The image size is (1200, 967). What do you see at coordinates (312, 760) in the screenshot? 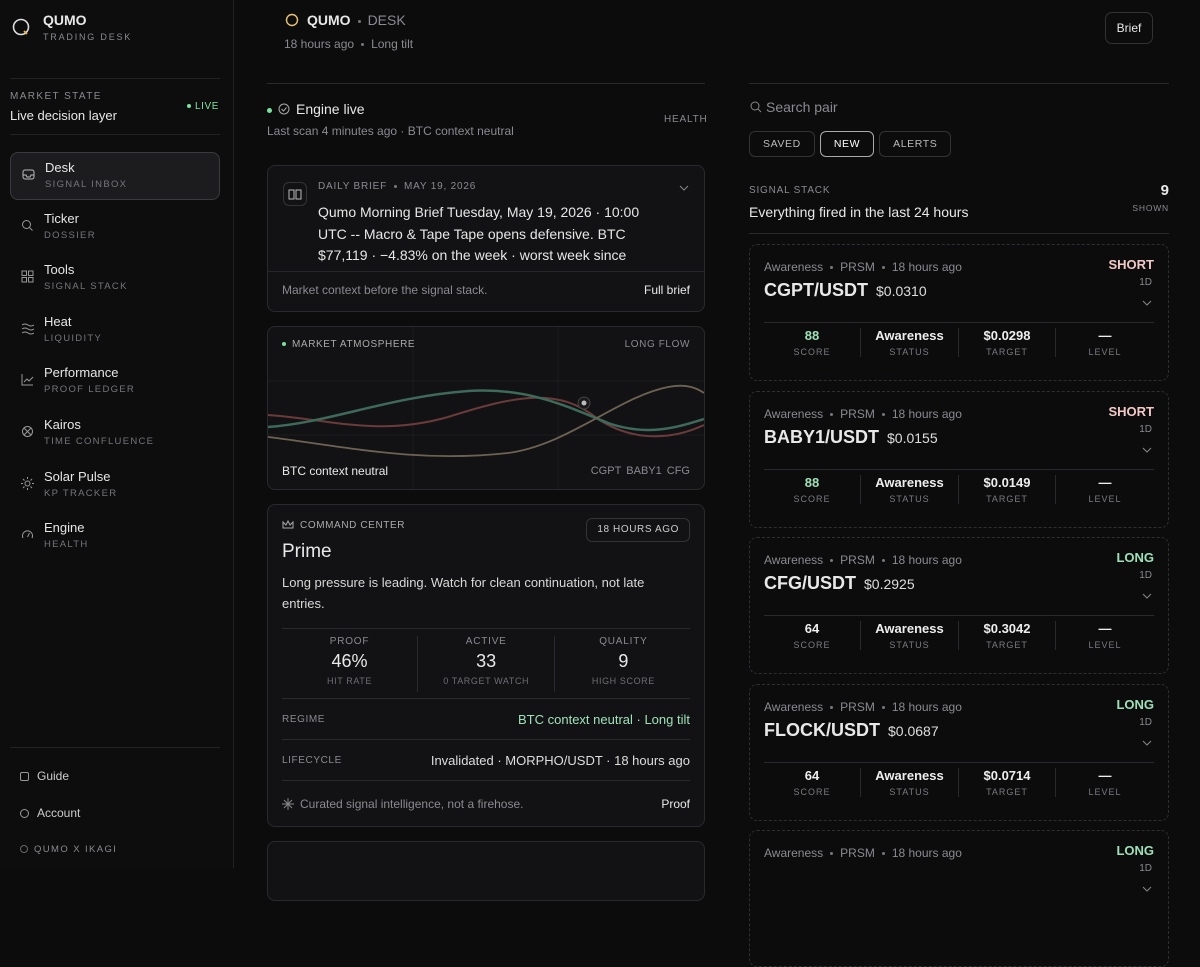
I see `row-label: LIFECYCLE` at bounding box center [312, 760].